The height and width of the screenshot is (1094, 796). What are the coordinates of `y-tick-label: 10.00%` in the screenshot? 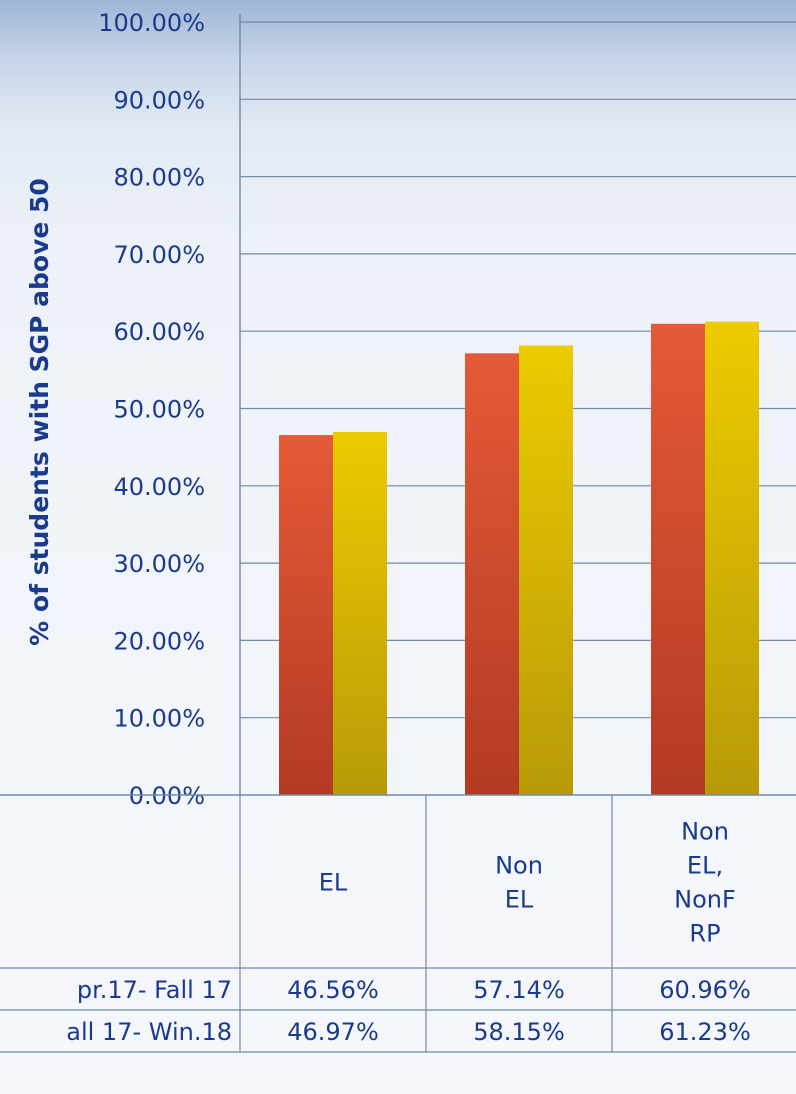 It's located at (159, 719).